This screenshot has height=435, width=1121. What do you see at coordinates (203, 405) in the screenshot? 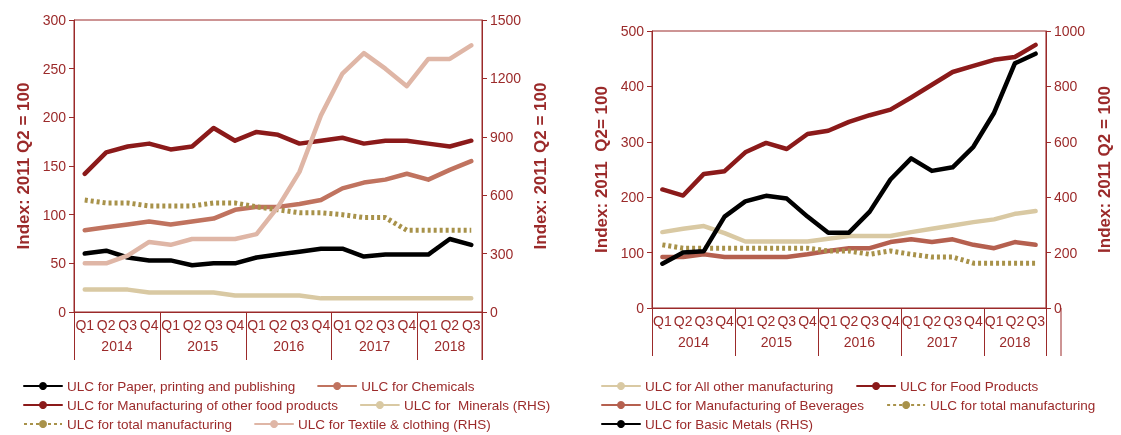
I see `legend-label: ULC for Manufacturing of other food products` at bounding box center [203, 405].